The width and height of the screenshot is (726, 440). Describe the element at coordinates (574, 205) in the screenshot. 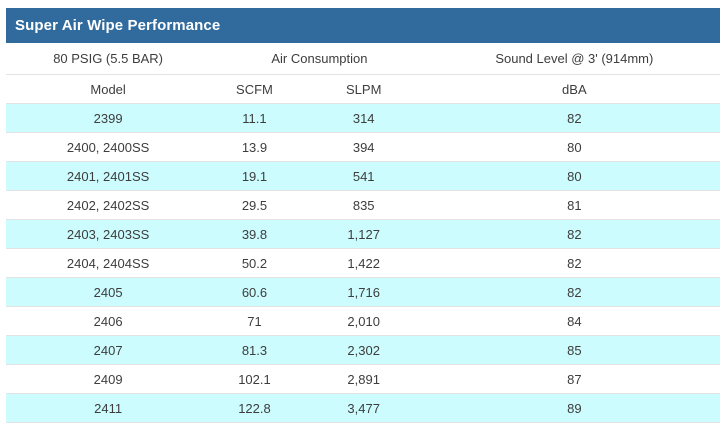

I see `cell-dba: 81` at that location.